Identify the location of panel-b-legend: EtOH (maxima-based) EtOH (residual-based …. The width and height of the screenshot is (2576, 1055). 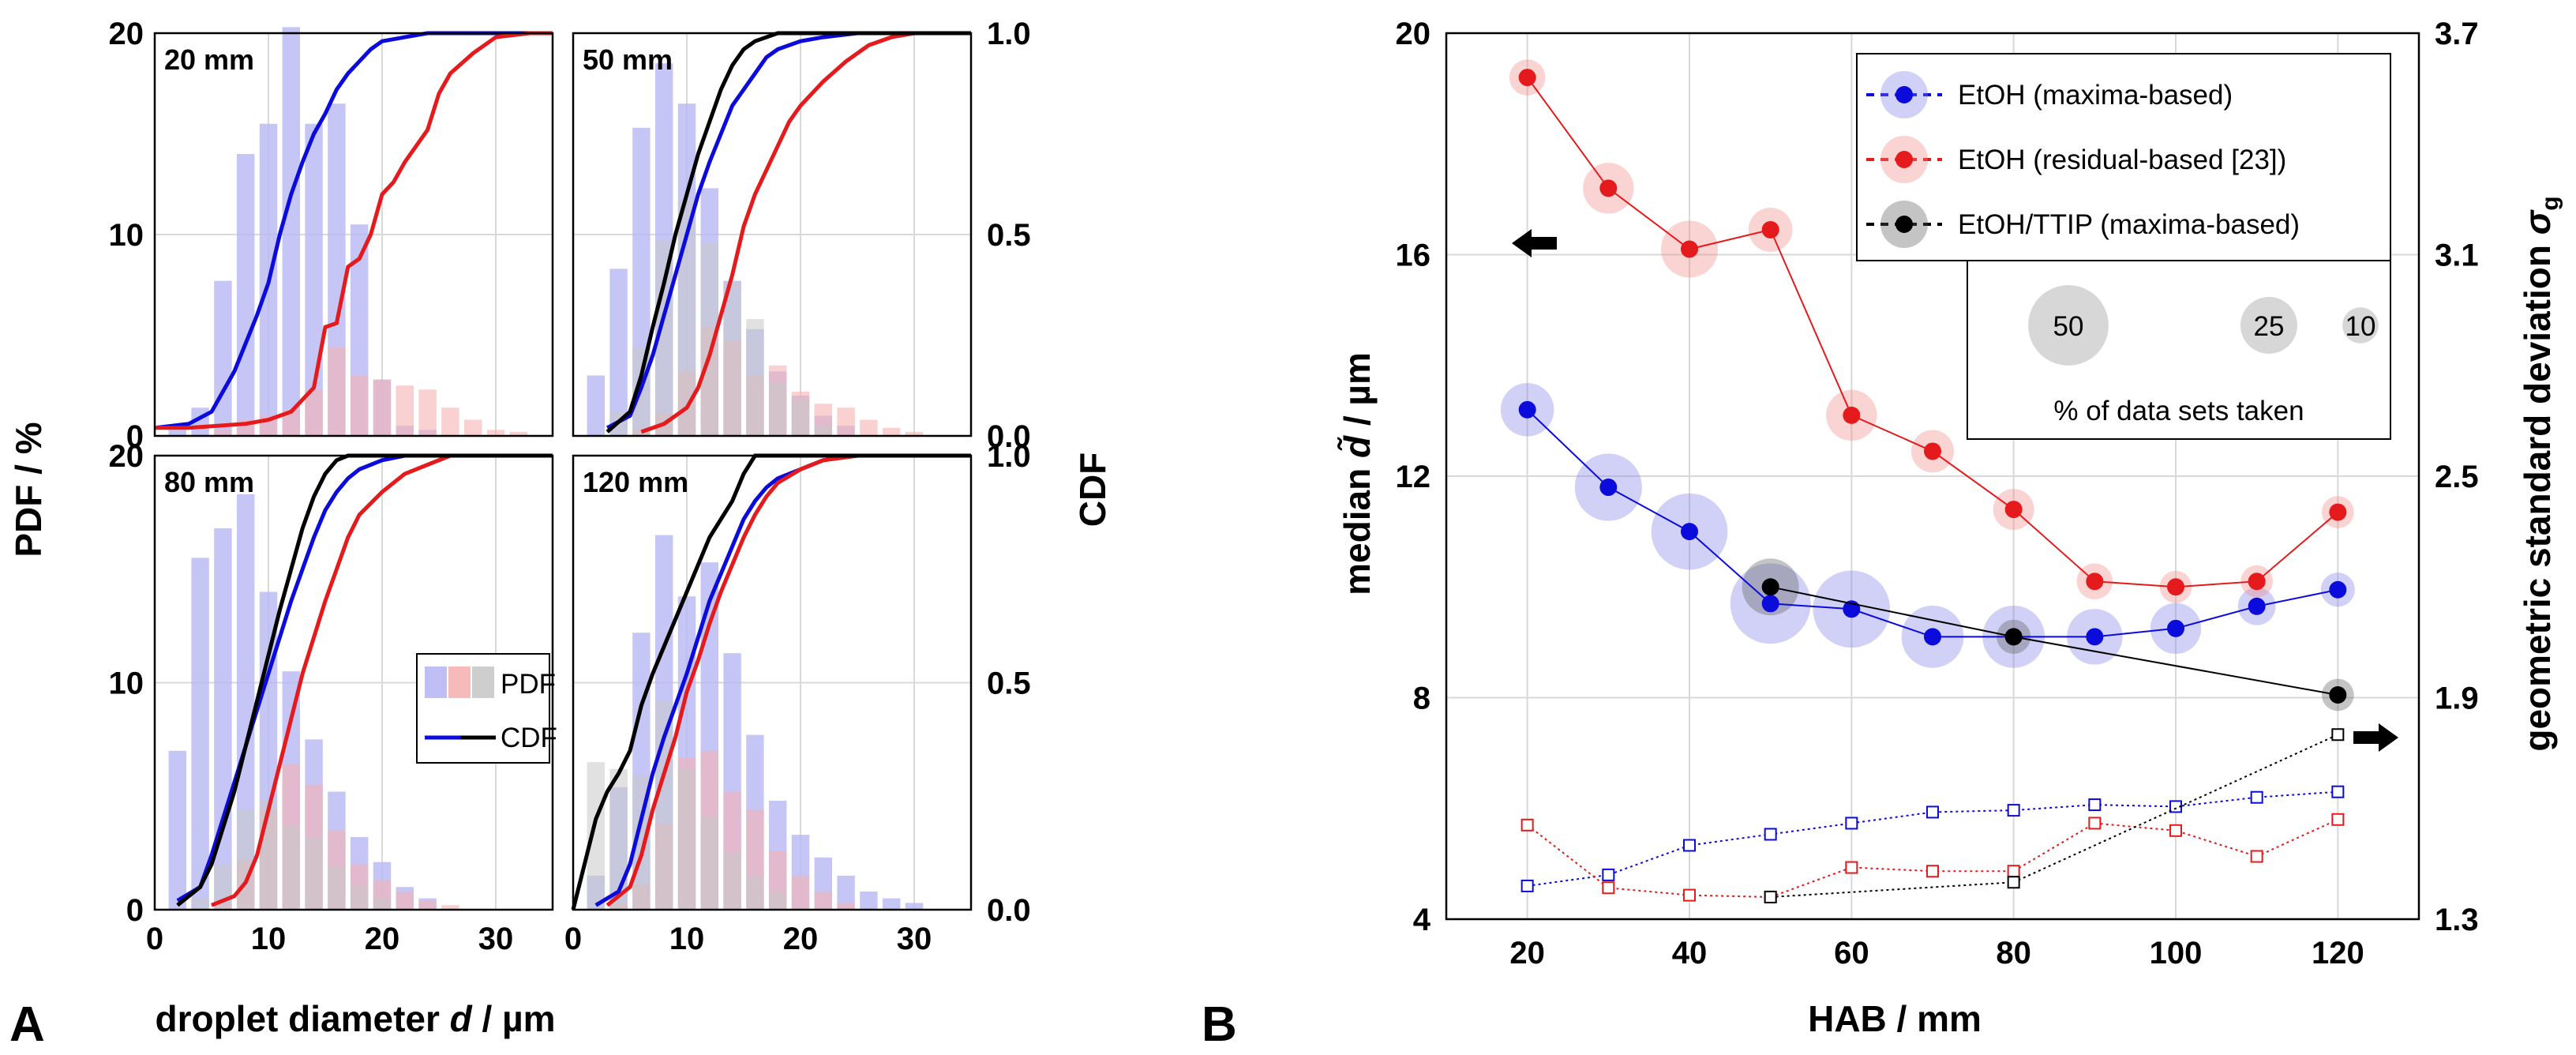
(2123, 246).